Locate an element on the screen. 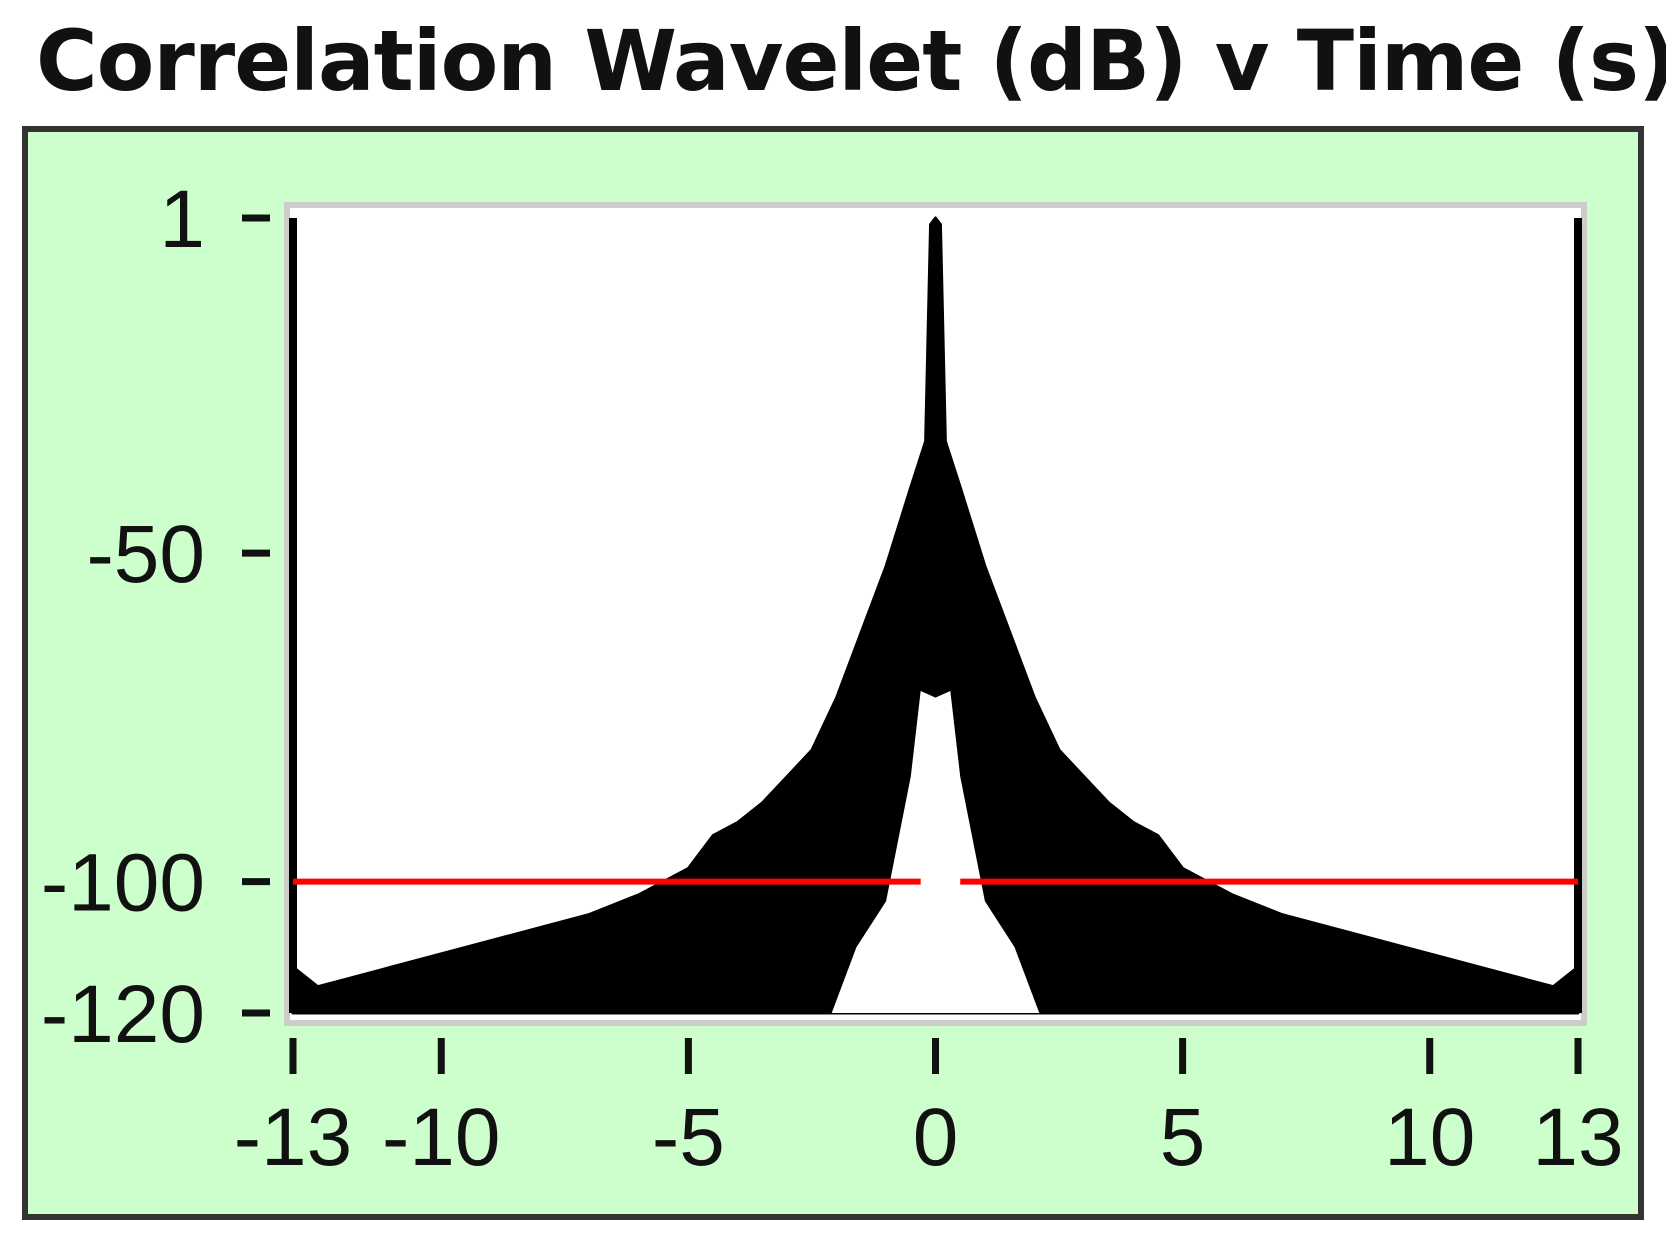 The image size is (1666, 1239). y-tick-label: 1 is located at coordinates (182, 219).